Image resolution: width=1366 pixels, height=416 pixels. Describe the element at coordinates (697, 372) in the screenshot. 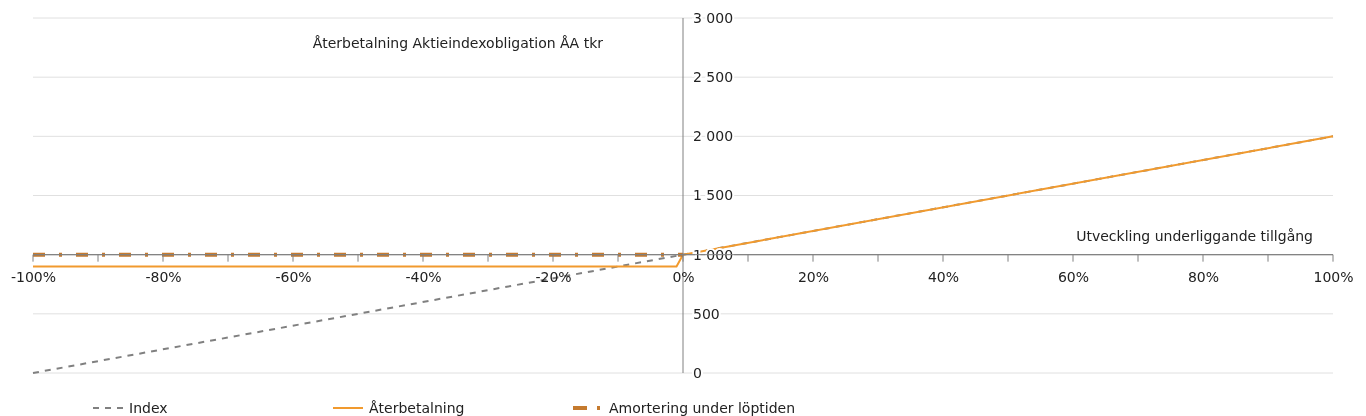

I see `y-tick-label: 0` at that location.